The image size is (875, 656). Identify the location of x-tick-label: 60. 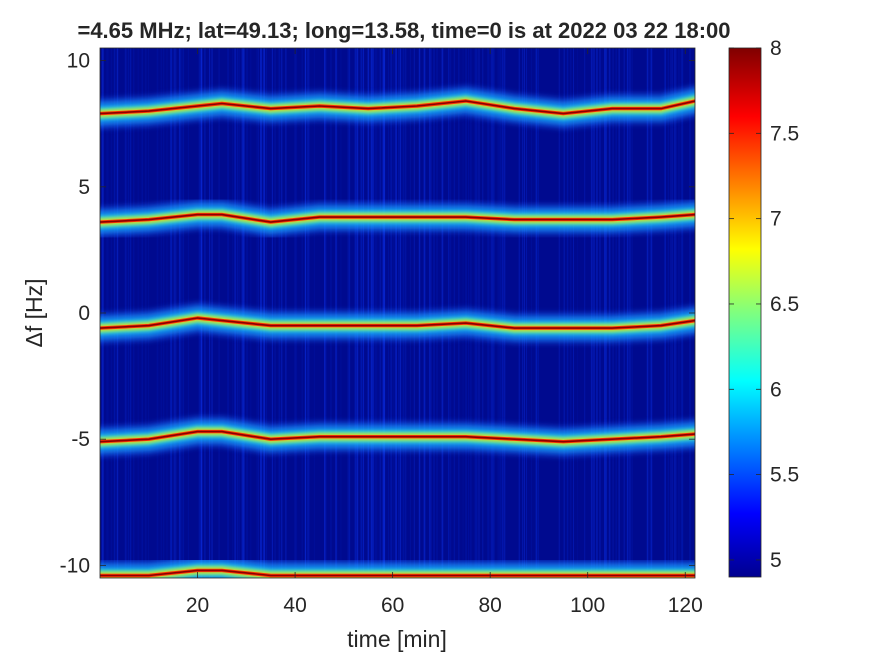
(392, 605).